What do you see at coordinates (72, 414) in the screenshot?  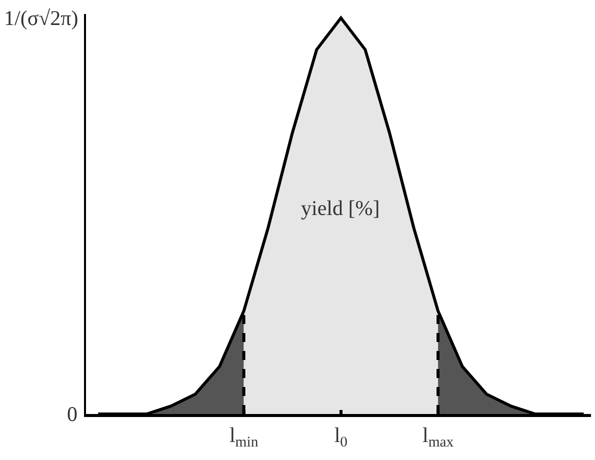 I see `text: 0` at bounding box center [72, 414].